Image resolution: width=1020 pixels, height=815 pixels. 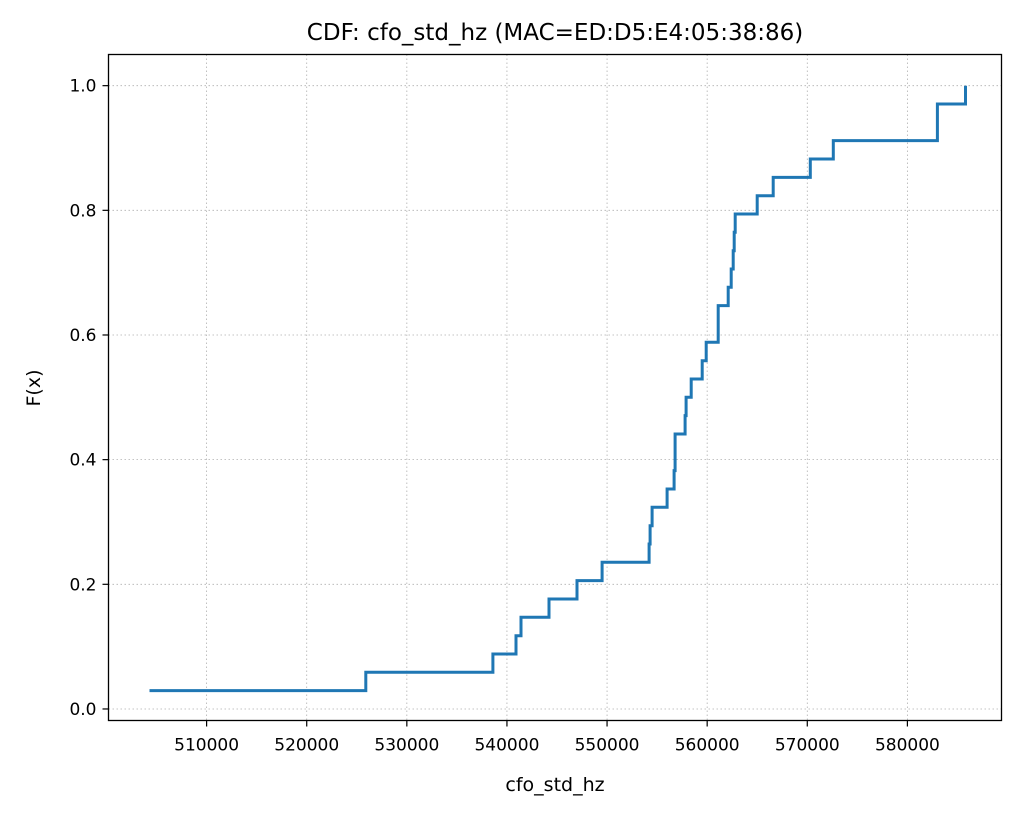 I want to click on x-tick-label: 510000, so click(x=206, y=746).